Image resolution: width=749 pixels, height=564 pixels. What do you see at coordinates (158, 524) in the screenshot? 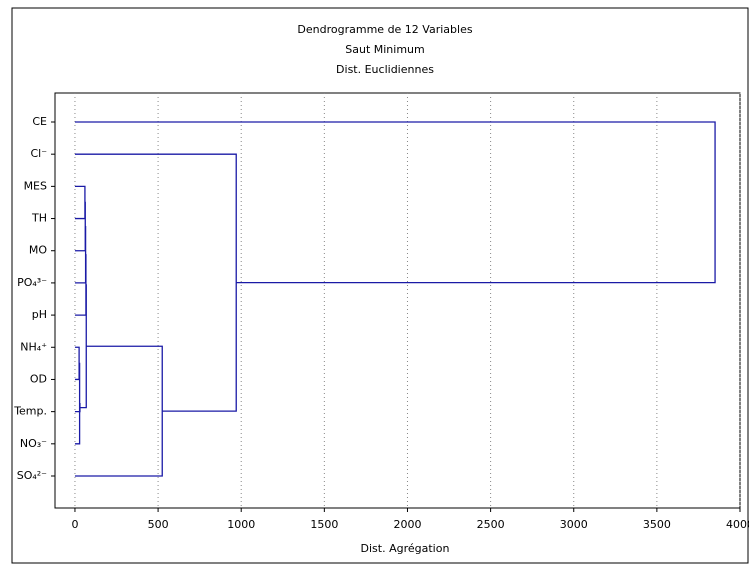
I see `x-tick-label: 500` at bounding box center [158, 524].